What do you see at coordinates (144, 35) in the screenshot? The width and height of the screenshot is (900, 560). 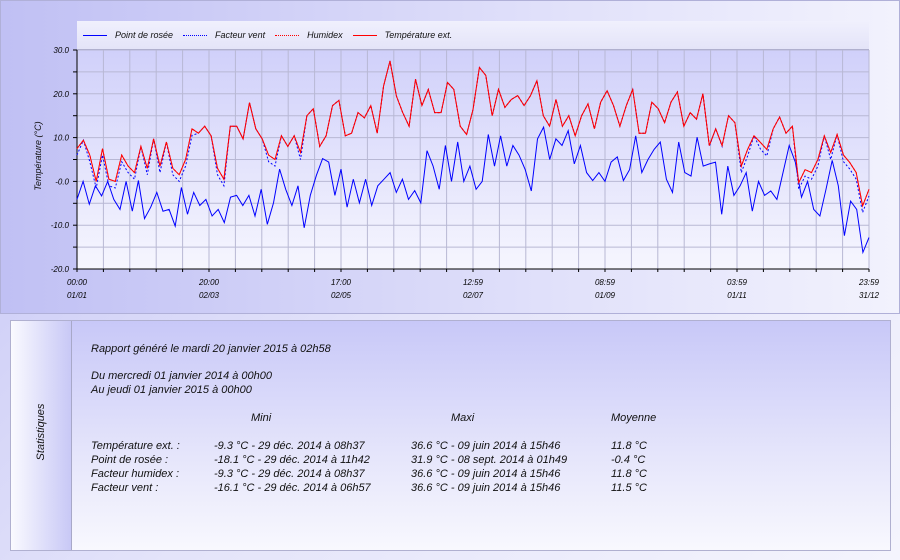 I see `legend-label: Point de rosée` at bounding box center [144, 35].